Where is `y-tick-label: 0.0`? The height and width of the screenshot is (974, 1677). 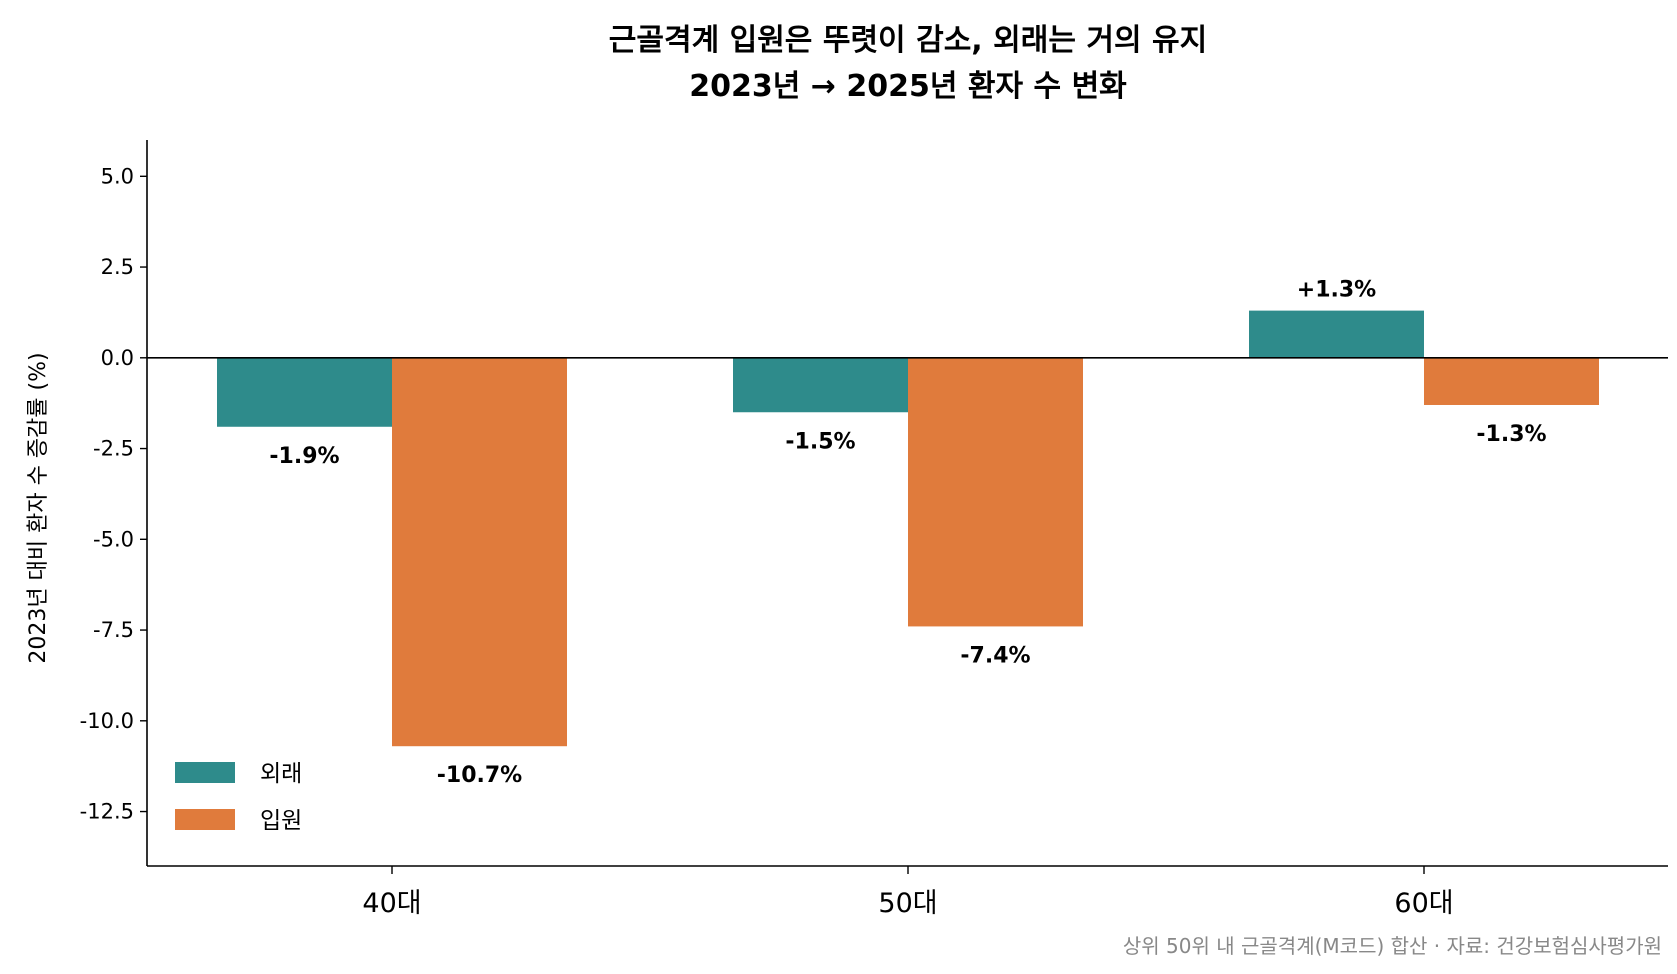 y-tick-label: 0.0 is located at coordinates (117, 358).